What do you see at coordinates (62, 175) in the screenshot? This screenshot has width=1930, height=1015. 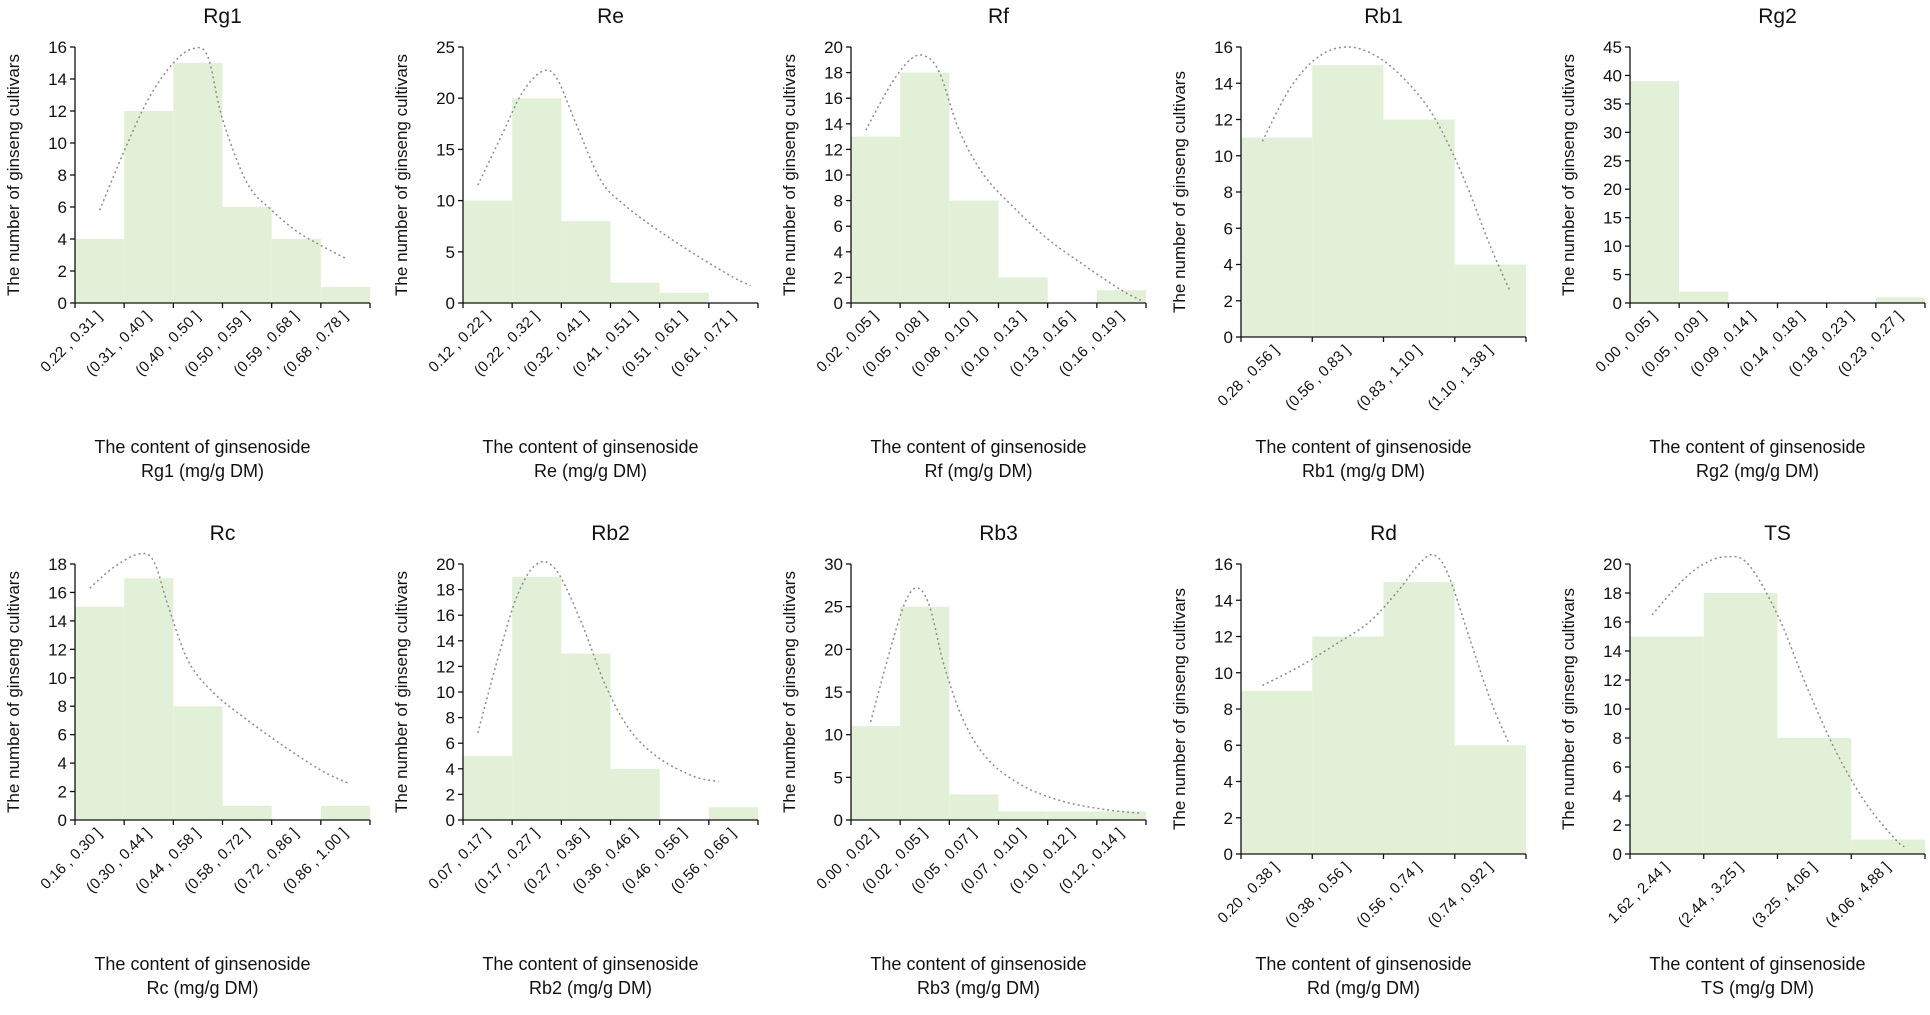 I see `y-tick-label-rg1: 8` at bounding box center [62, 175].